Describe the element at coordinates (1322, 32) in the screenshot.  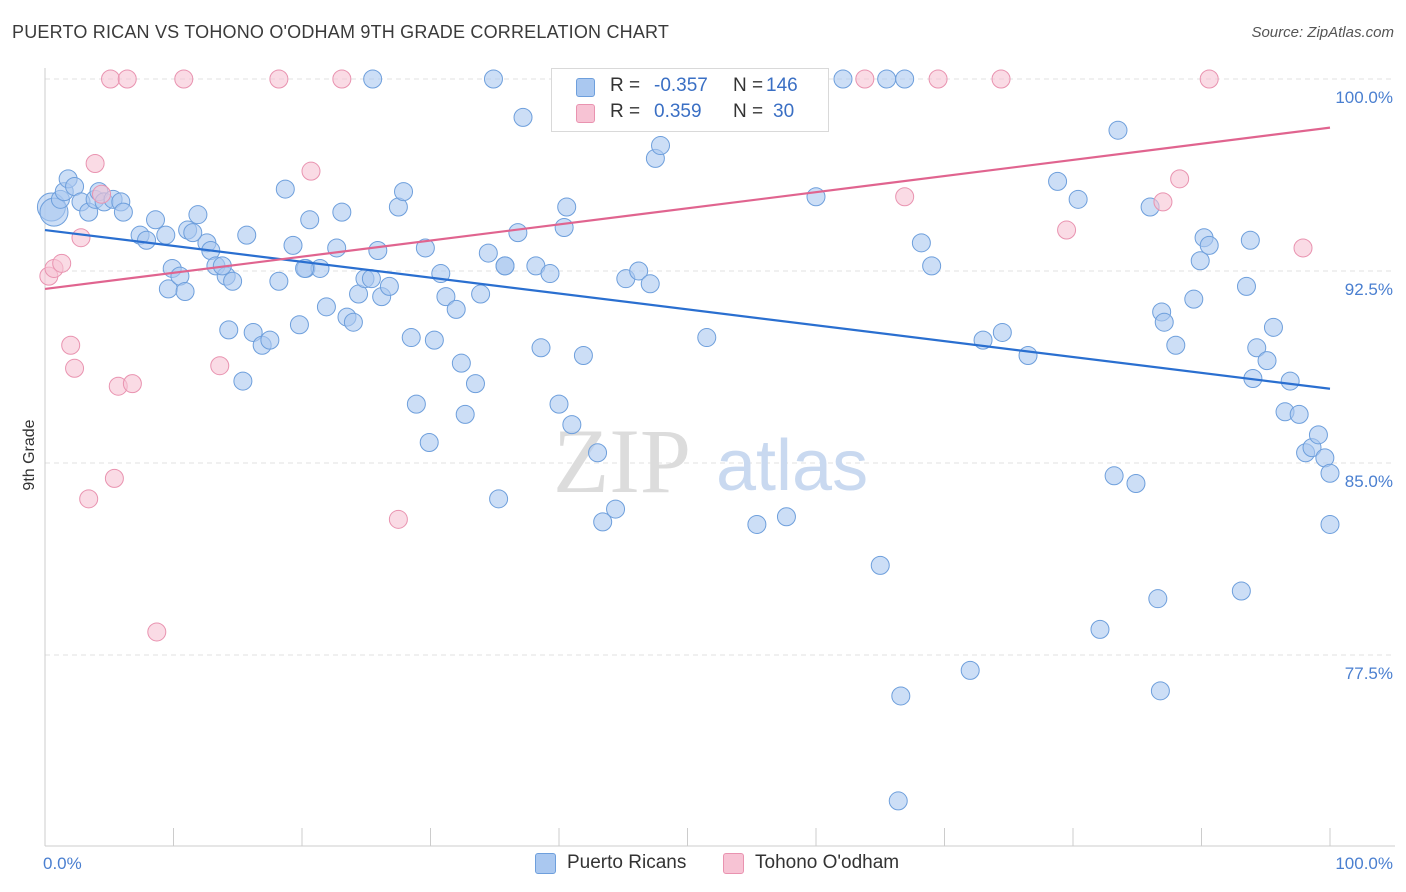
I see `source-credit: Source: ZipAtlas.com` at that location.